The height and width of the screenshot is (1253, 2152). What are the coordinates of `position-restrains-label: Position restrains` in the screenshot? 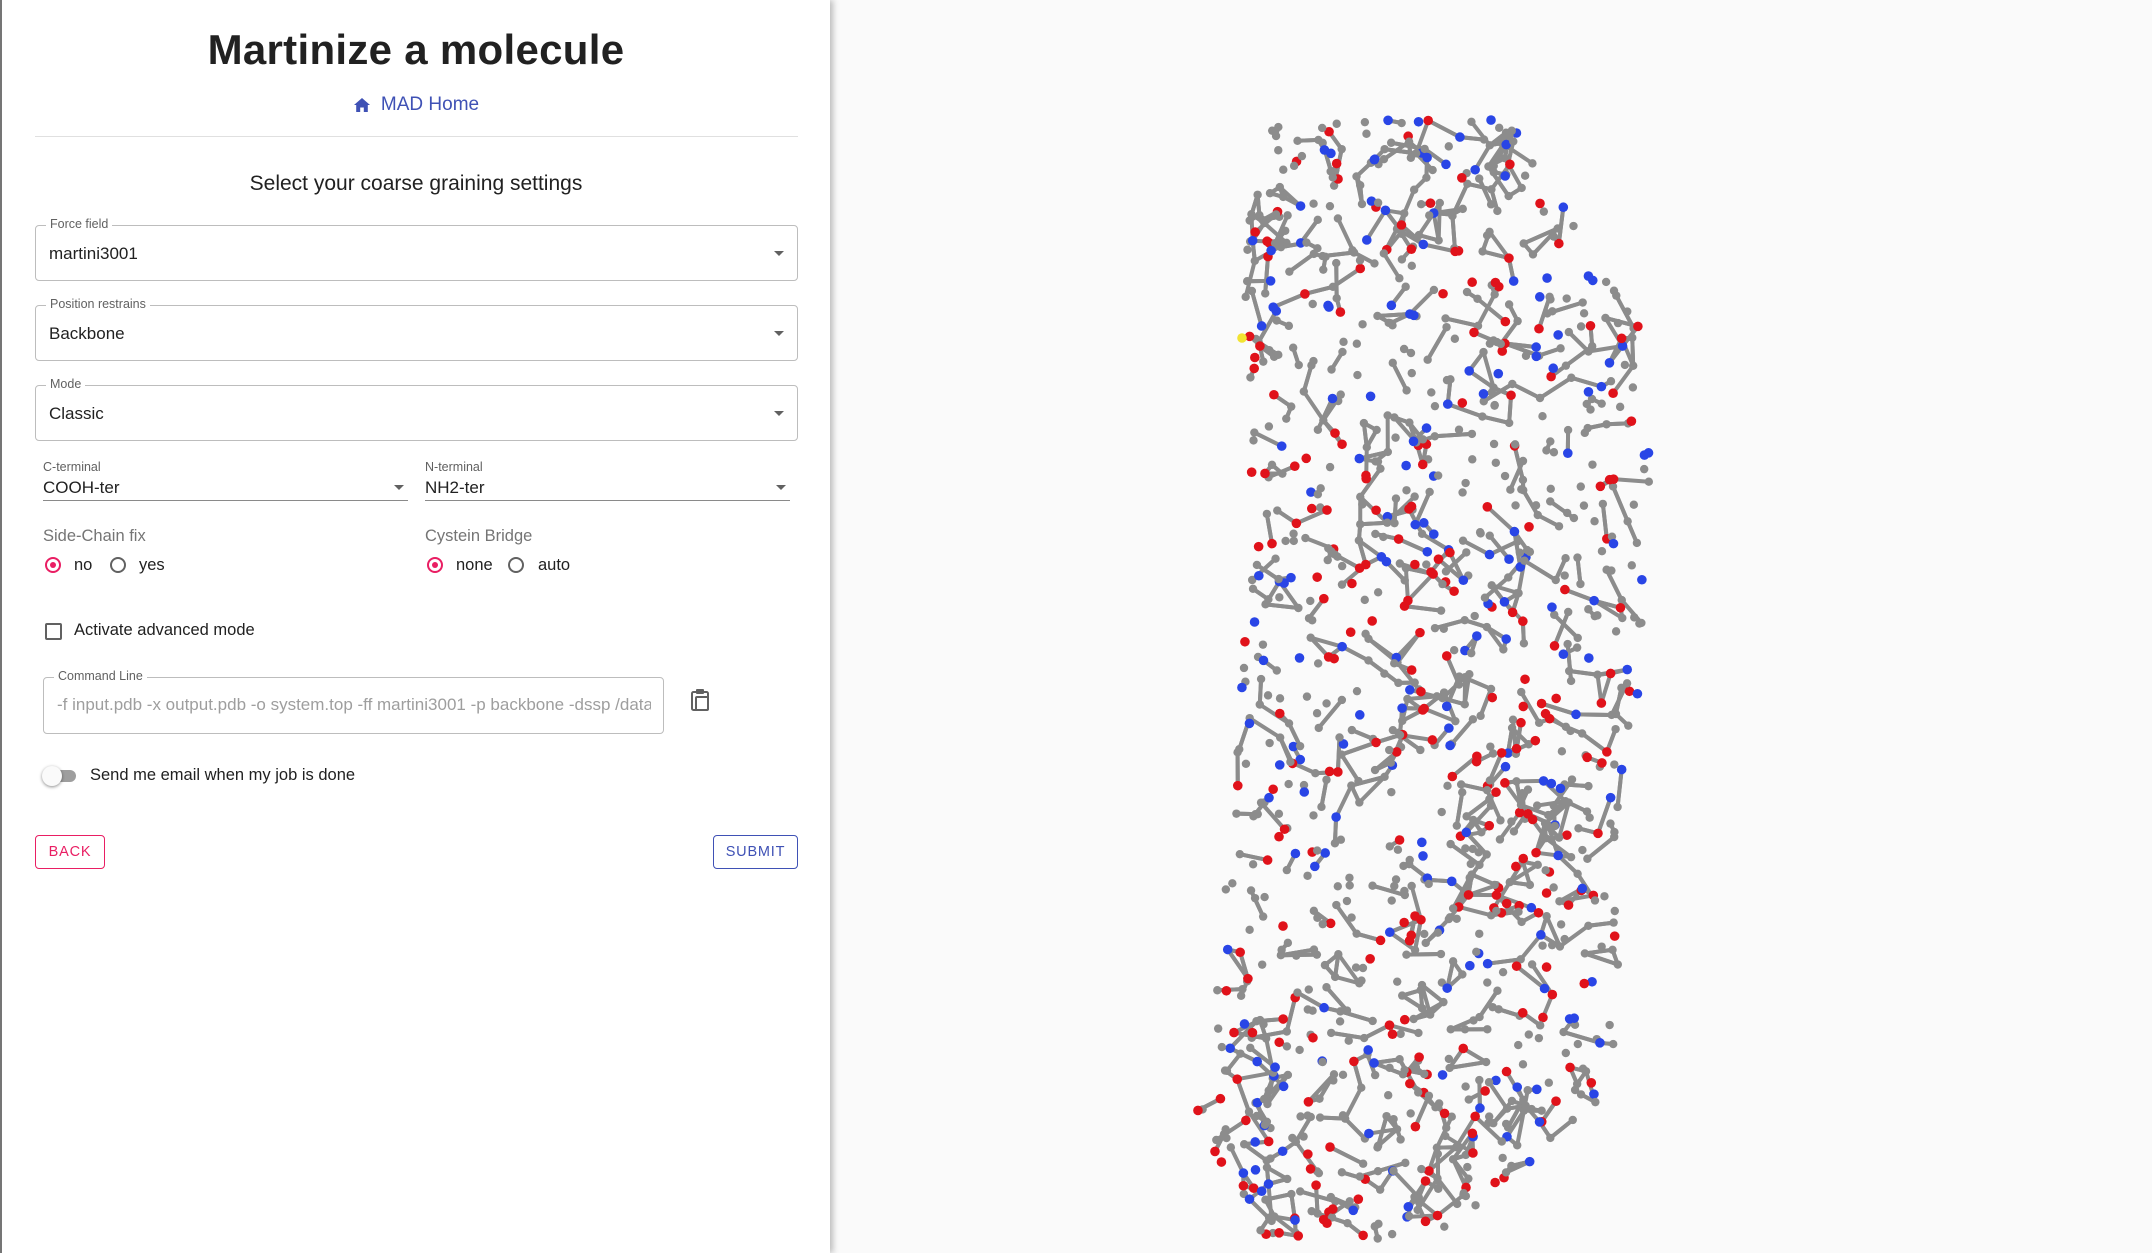 It's located at (98, 304).